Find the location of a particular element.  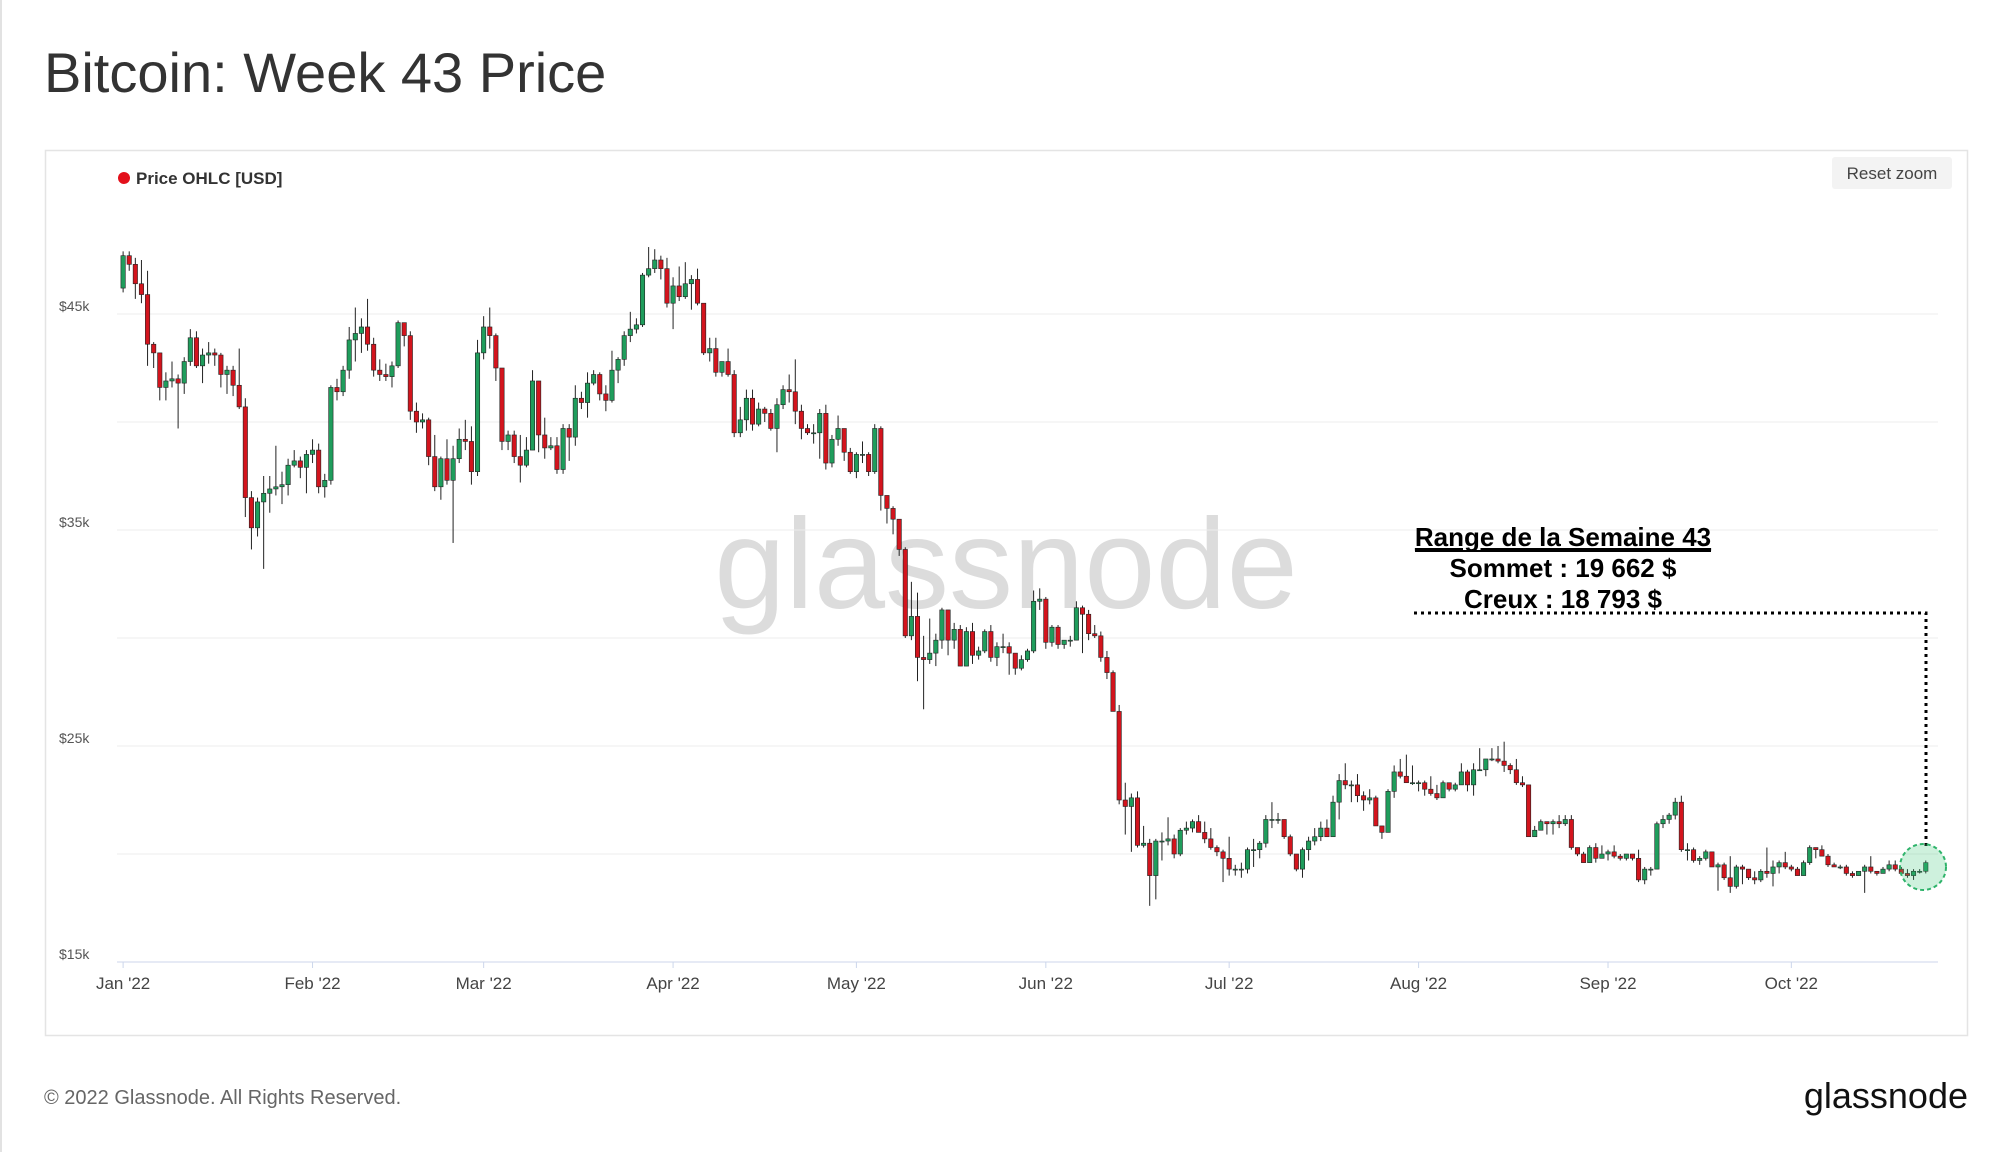

annotation-low: Creux : 18 793 $ is located at coordinates (1563, 599).